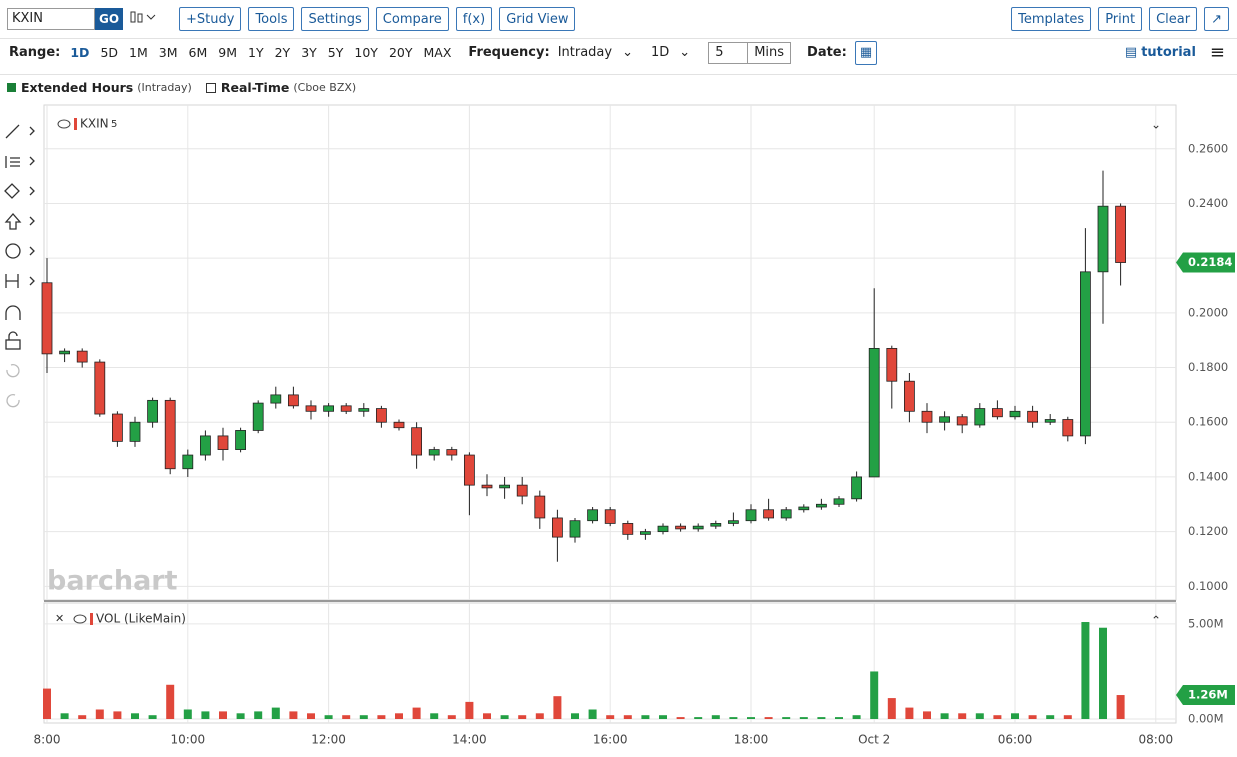  Describe the element at coordinates (474, 19) in the screenshot. I see `toolbar-button: f(x)` at that location.